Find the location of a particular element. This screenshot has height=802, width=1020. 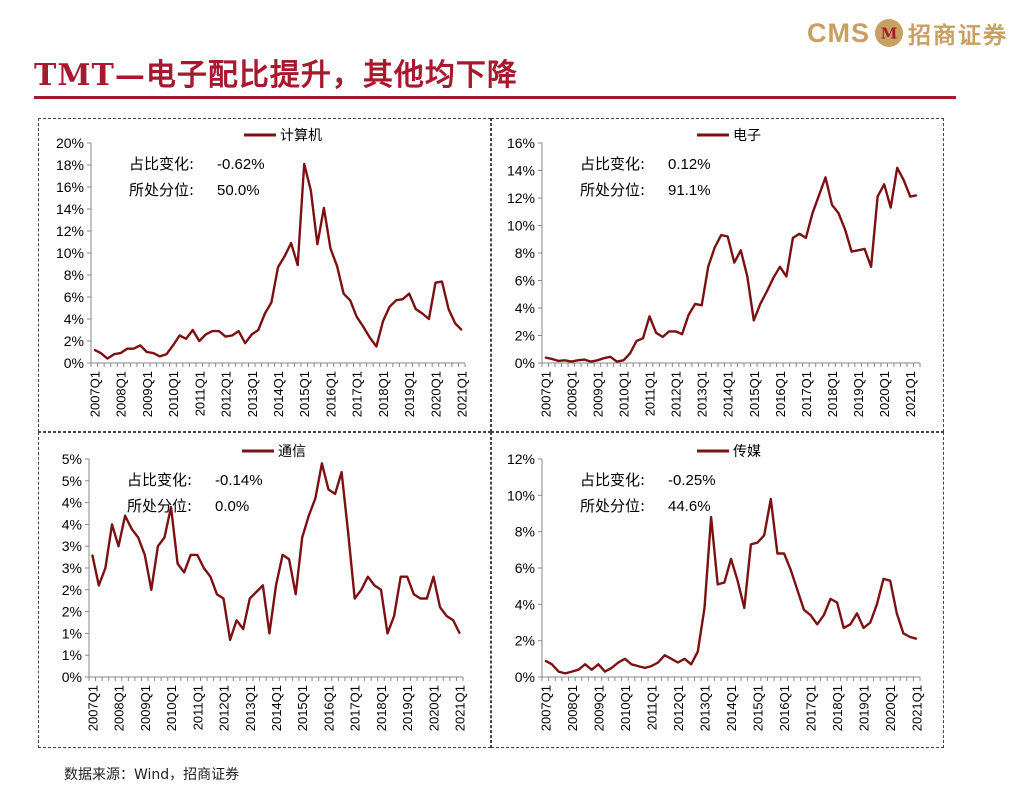

telecom-legend-label: 通信 is located at coordinates (292, 452).